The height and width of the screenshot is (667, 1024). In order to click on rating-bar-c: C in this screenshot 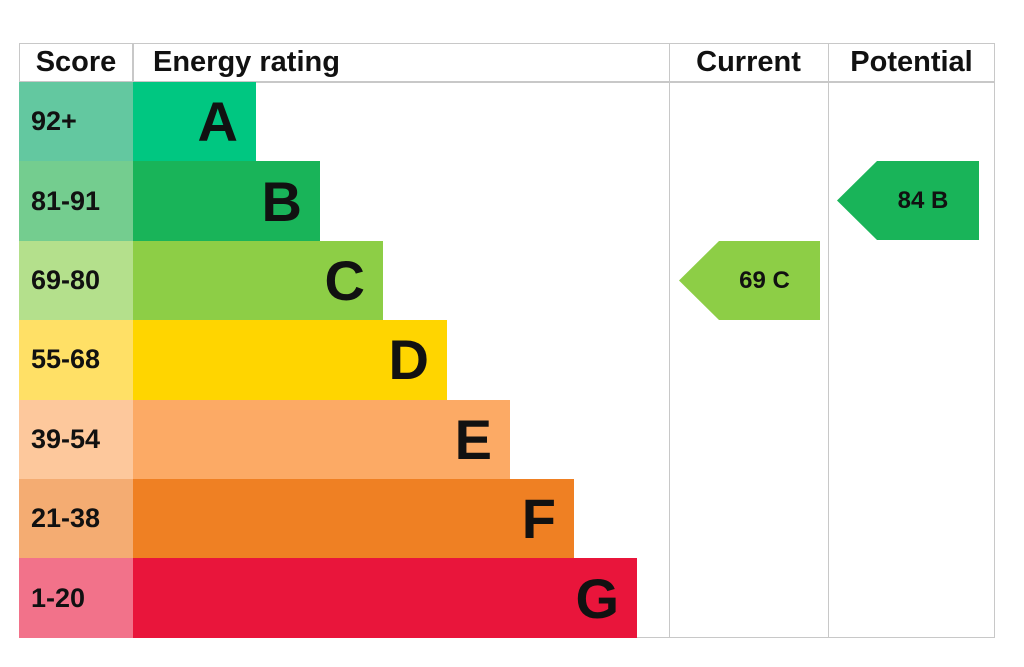, I will do `click(258, 280)`.